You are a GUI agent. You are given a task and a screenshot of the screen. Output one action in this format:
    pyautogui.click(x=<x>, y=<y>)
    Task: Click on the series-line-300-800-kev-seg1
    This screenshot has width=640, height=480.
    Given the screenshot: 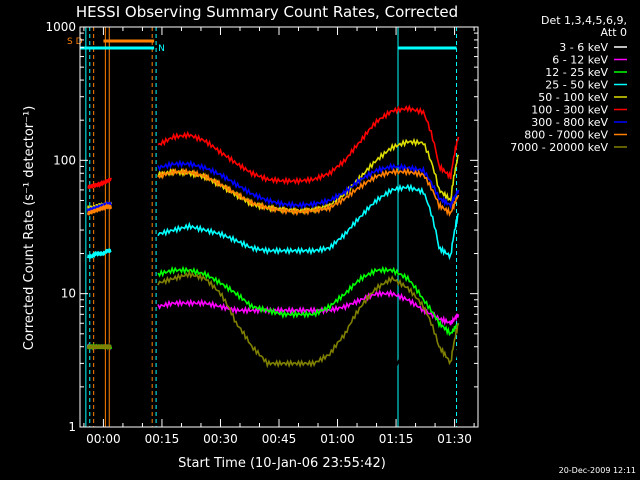 What is the action you would take?
    pyautogui.click(x=308, y=184)
    